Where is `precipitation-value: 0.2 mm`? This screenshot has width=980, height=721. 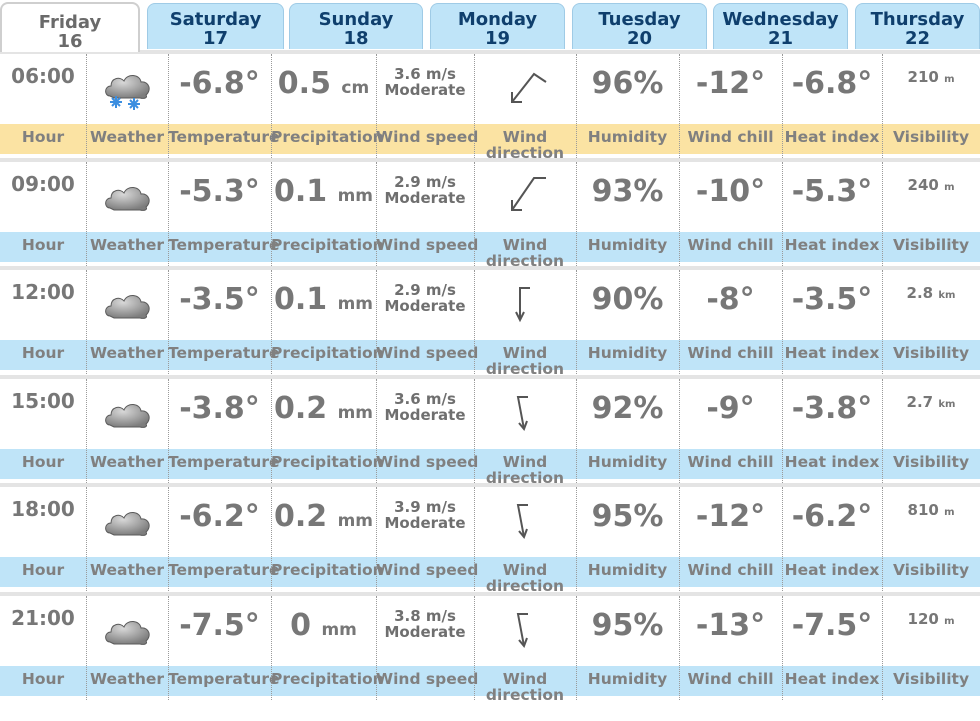
precipitation-value: 0.2 mm is located at coordinates (323, 516).